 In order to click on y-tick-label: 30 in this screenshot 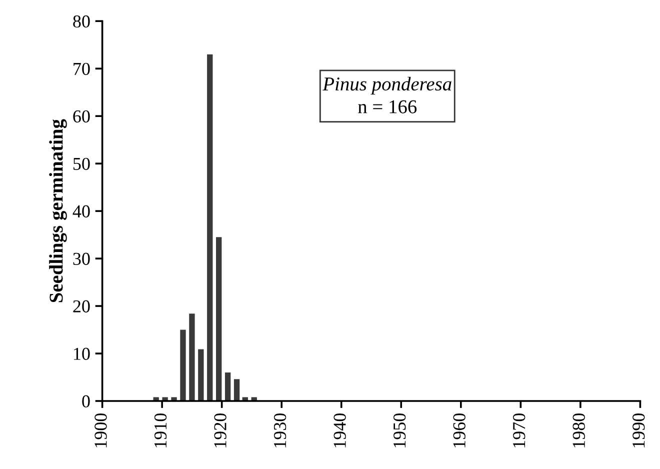, I will do `click(81, 258)`.